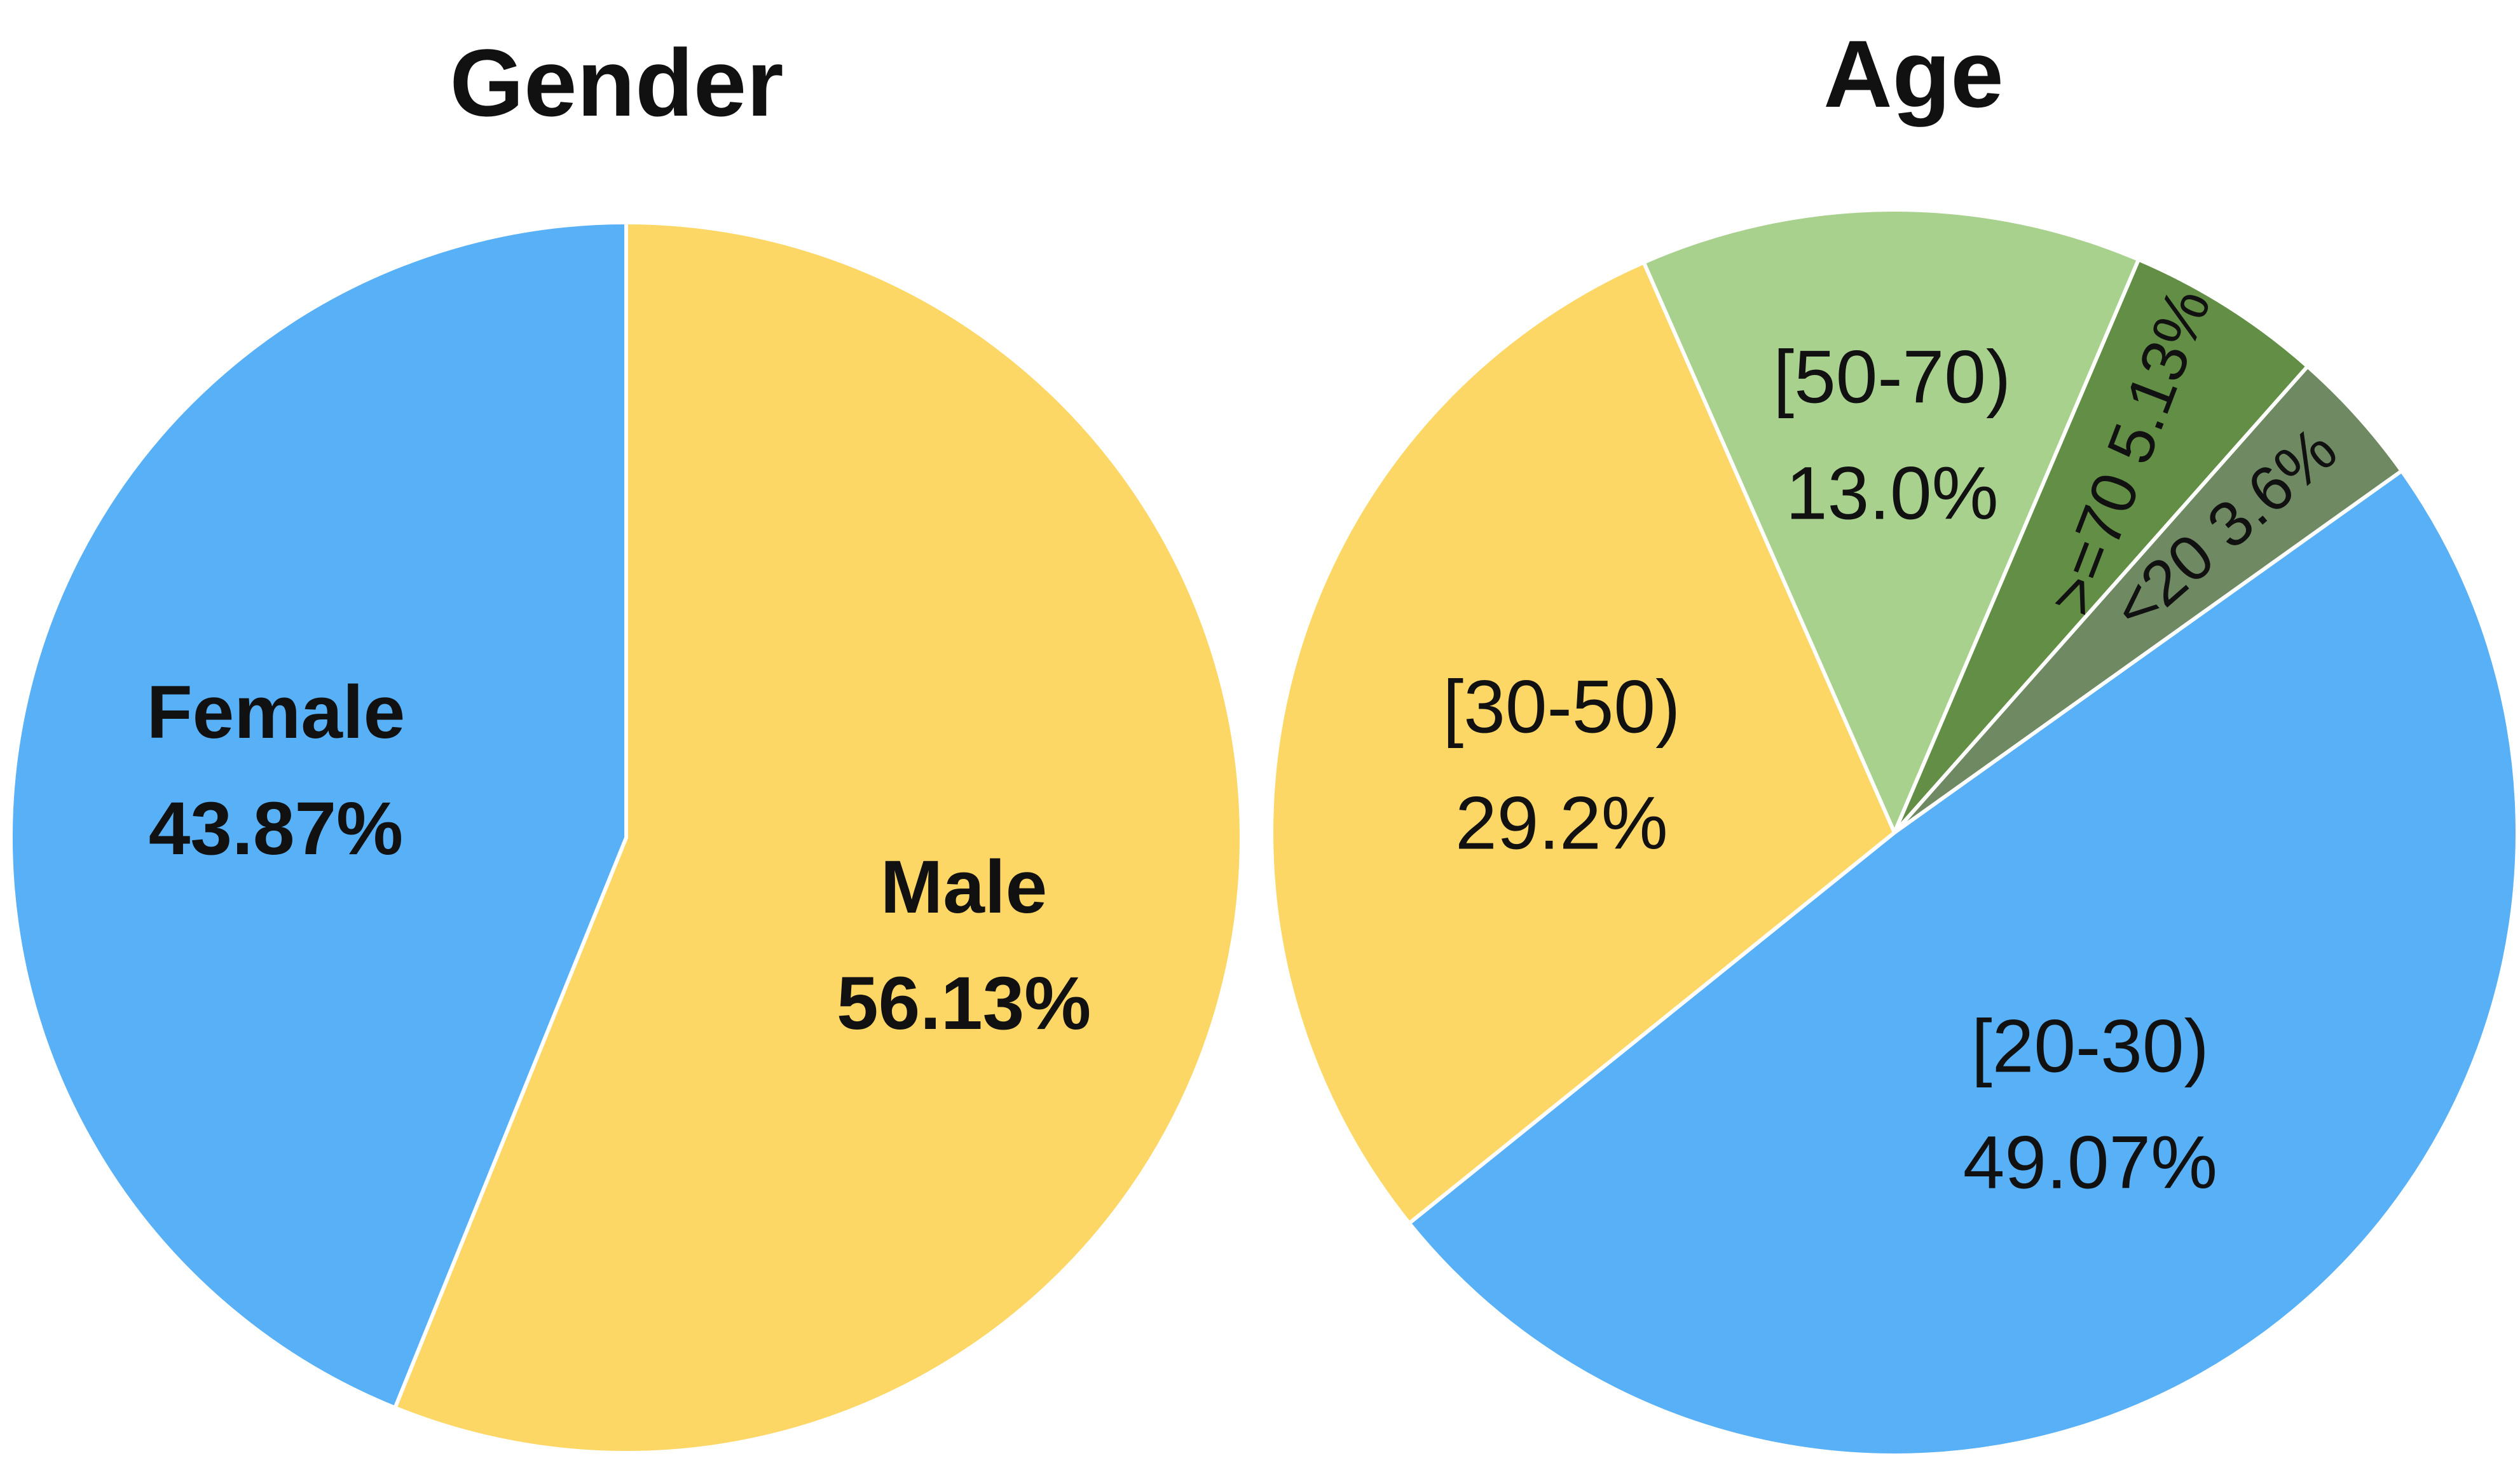  What do you see at coordinates (1561, 765) in the screenshot?
I see `age-label-30-50: [30-50) 29.2%` at bounding box center [1561, 765].